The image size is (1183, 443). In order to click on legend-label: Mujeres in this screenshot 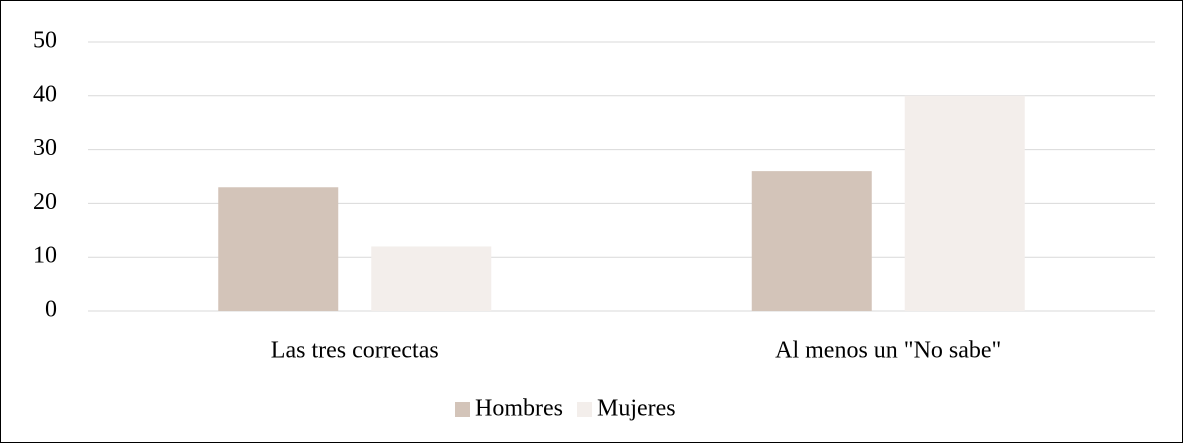, I will do `click(636, 409)`.